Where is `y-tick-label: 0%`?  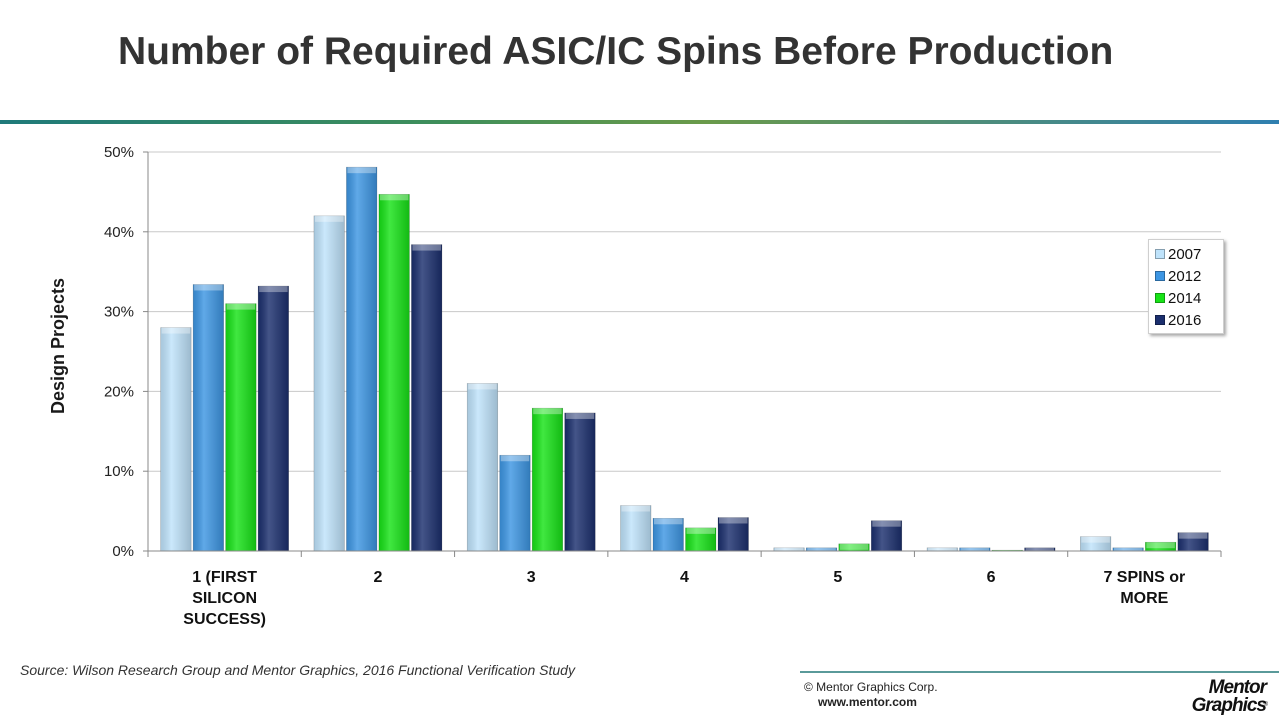 y-tick-label: 0% is located at coordinates (123, 551).